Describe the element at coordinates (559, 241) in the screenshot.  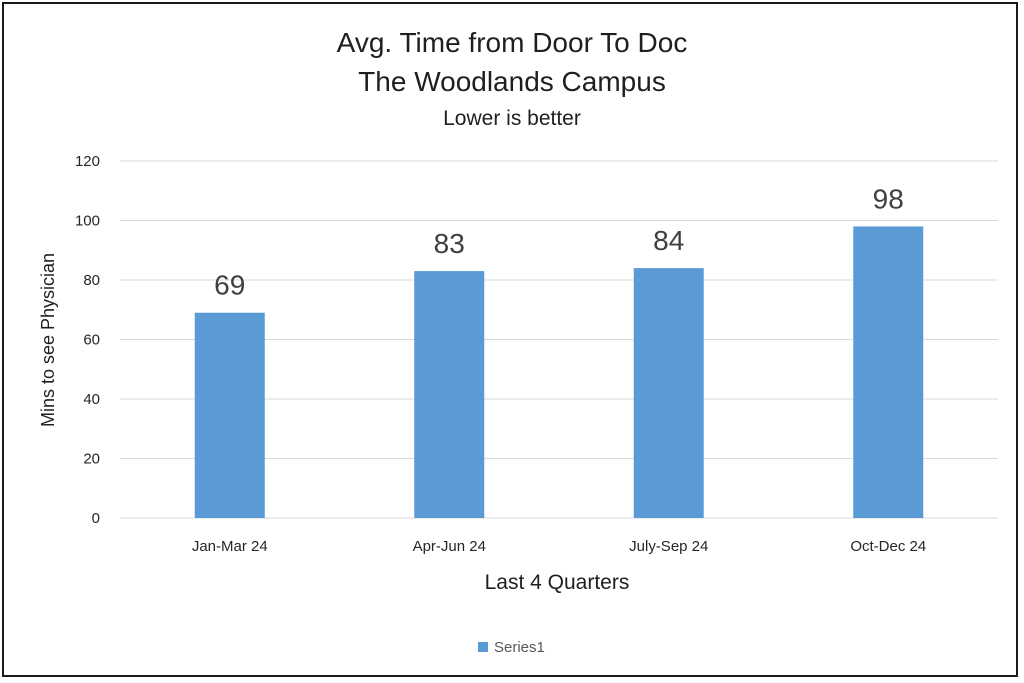
I see `data-labels: 69 83 84 98` at that location.